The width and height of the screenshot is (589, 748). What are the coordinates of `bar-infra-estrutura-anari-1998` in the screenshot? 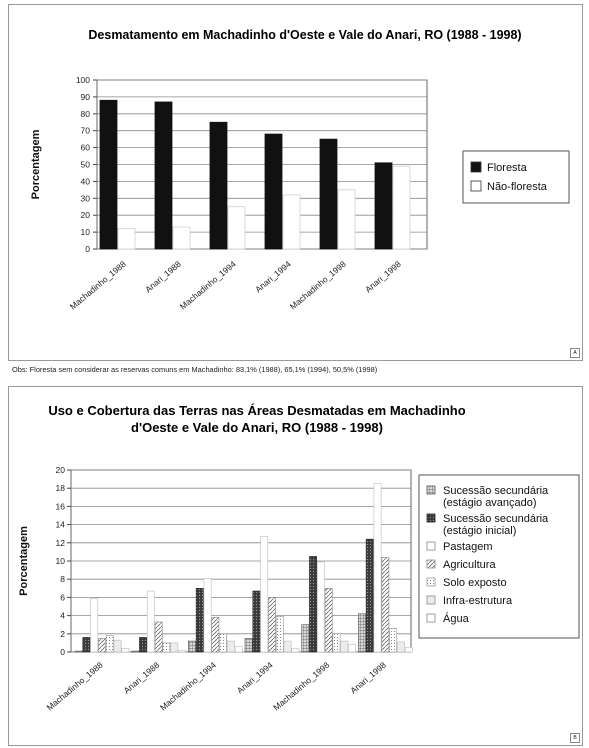 It's located at (401, 647).